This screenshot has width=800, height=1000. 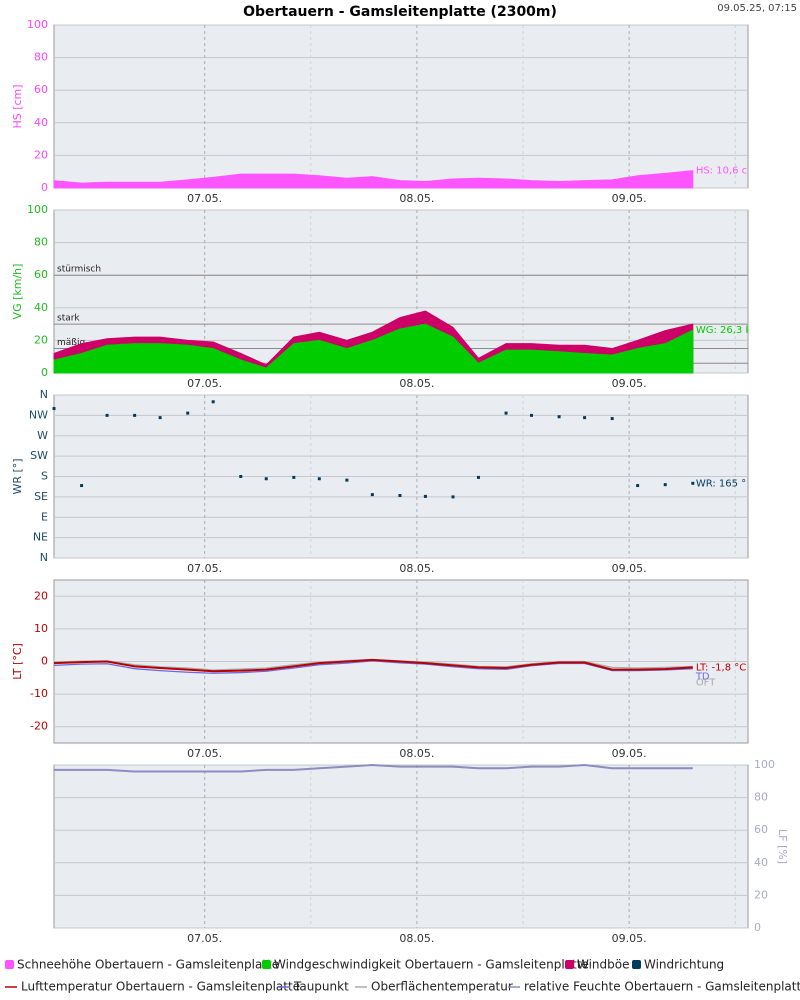 I want to click on end-label: LT: -1,8 °C, so click(x=721, y=667).